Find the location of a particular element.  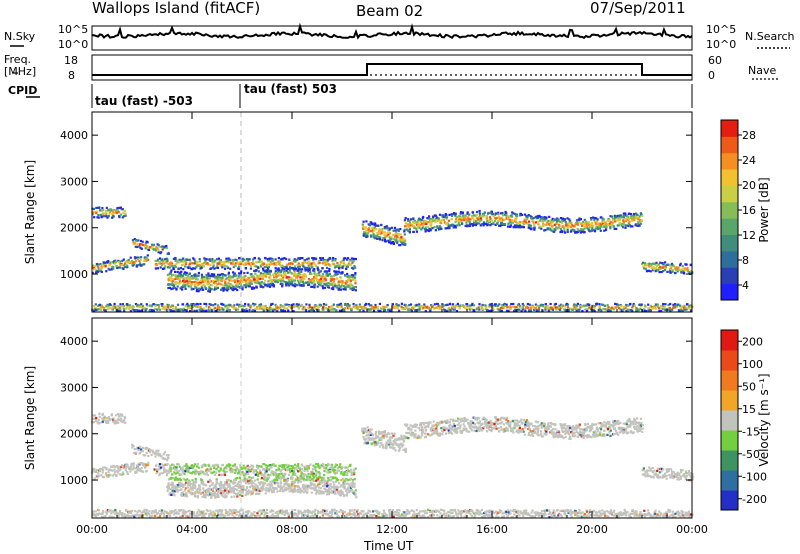

power-colorbar-label: Power [dB] is located at coordinates (764, 209).